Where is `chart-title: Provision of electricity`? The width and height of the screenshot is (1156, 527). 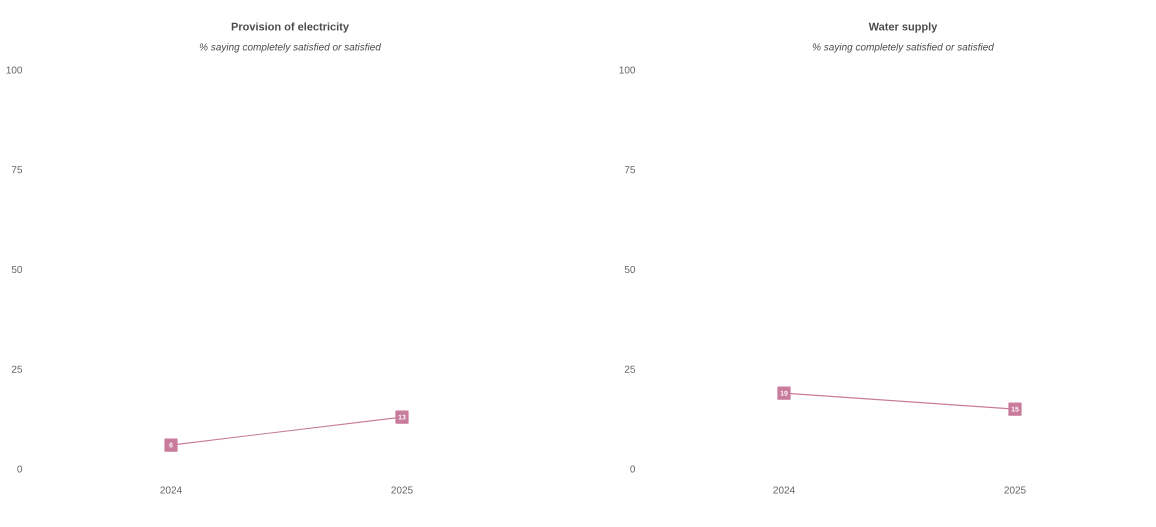
chart-title: Provision of electricity is located at coordinates (290, 27).